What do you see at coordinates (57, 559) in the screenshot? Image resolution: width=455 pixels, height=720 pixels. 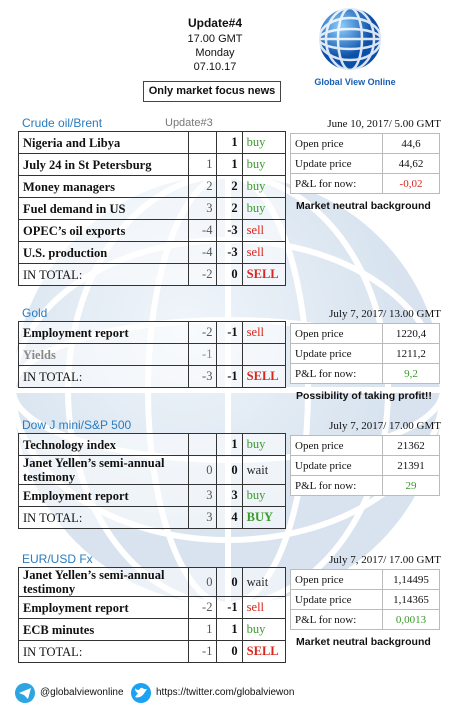 I see `section-name: EUR/USD Fx` at bounding box center [57, 559].